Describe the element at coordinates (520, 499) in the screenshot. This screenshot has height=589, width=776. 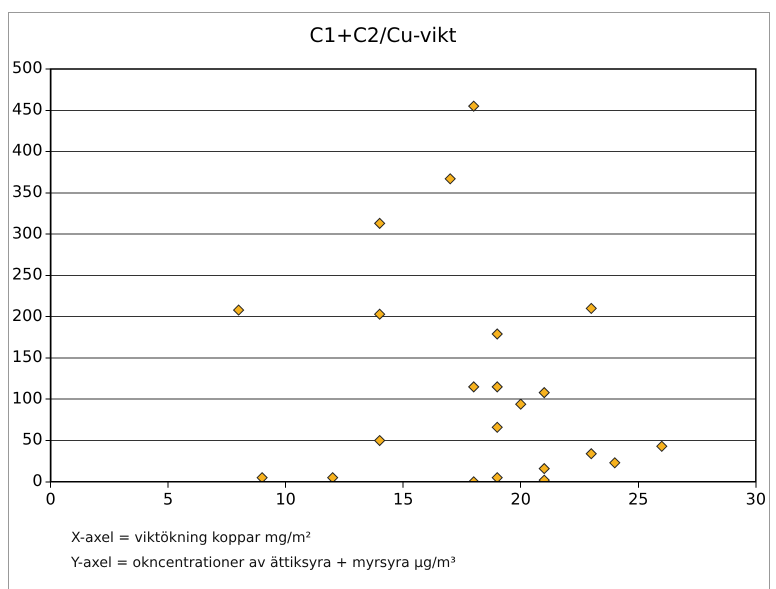
I see `x-tick-label: 20` at that location.